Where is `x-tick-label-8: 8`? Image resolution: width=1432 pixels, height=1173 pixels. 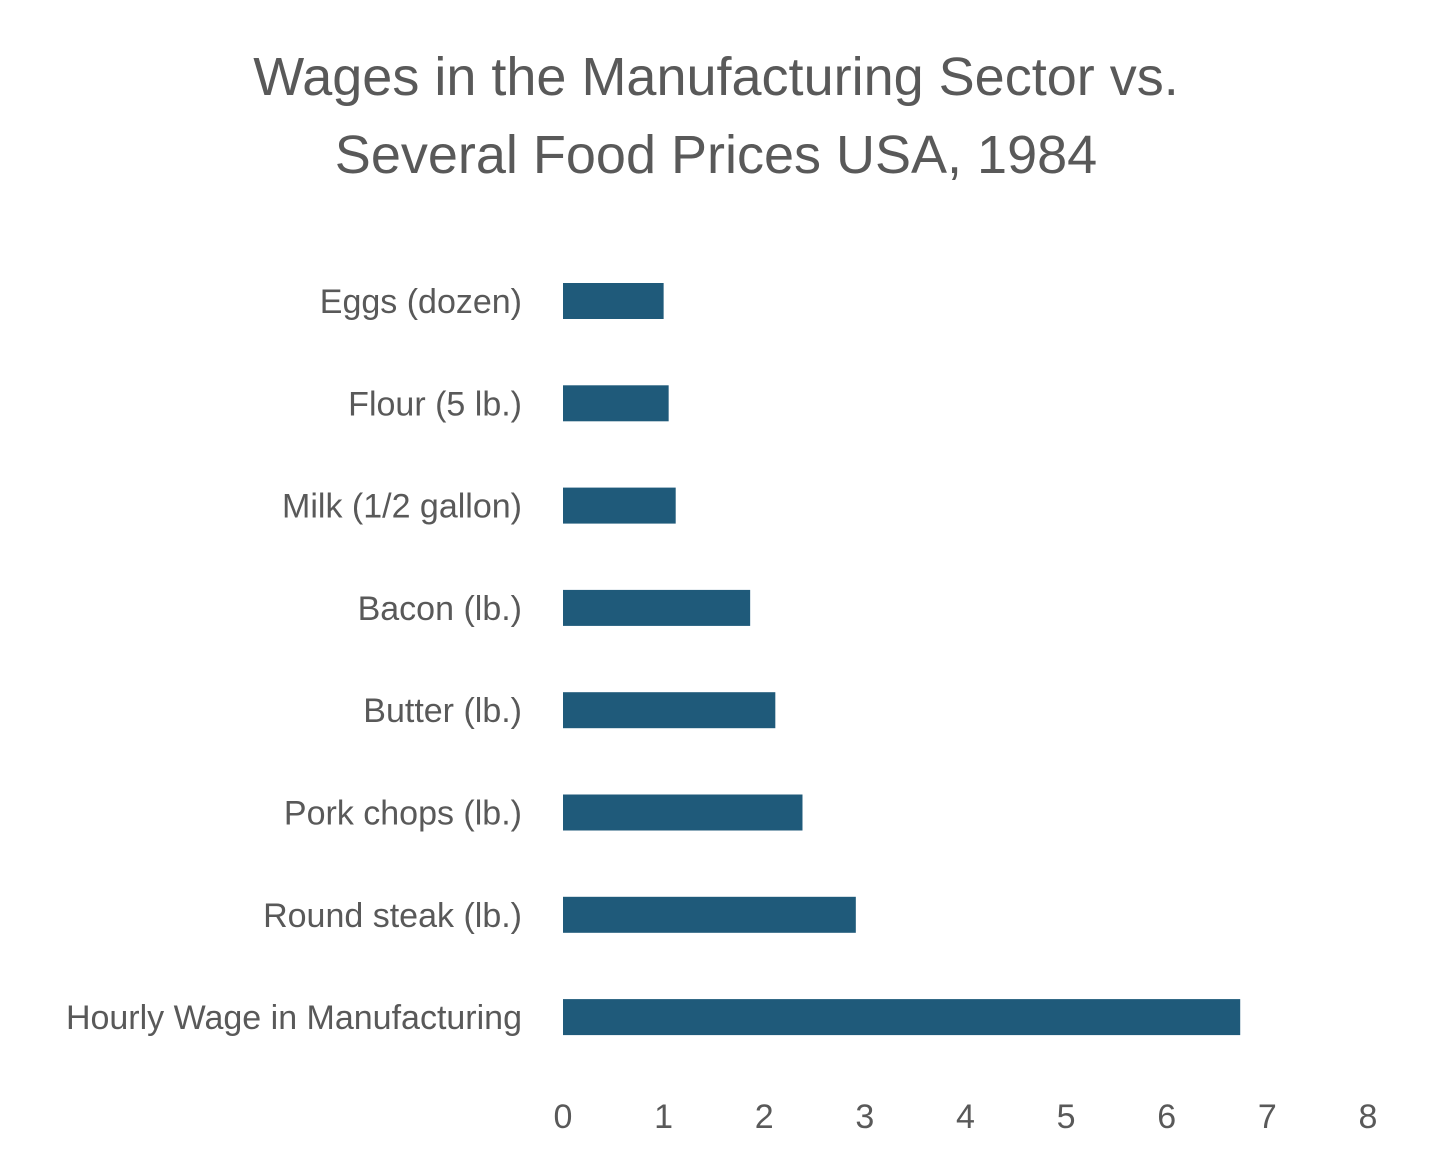 x-tick-label-8: 8 is located at coordinates (1368, 1117).